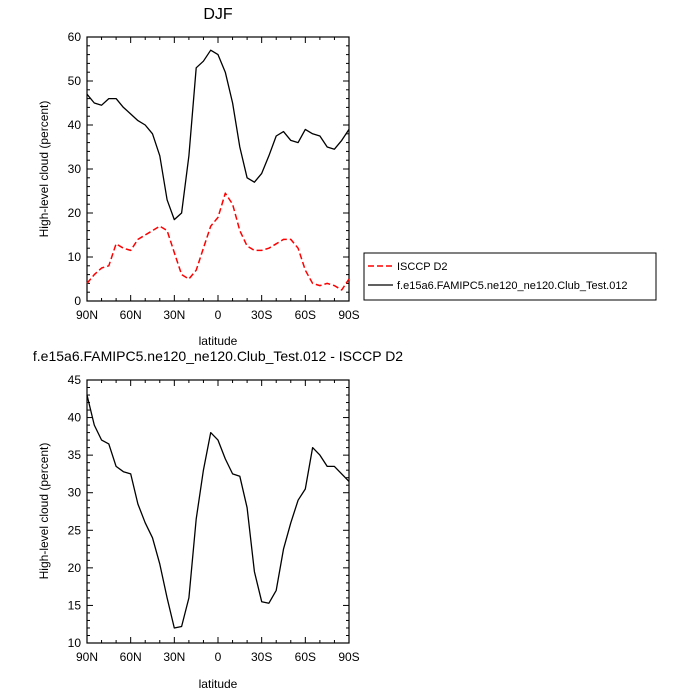 This screenshot has height=694, width=694. What do you see at coordinates (174, 315) in the screenshot?
I see `top-chart-xtick-label: 30N` at bounding box center [174, 315].